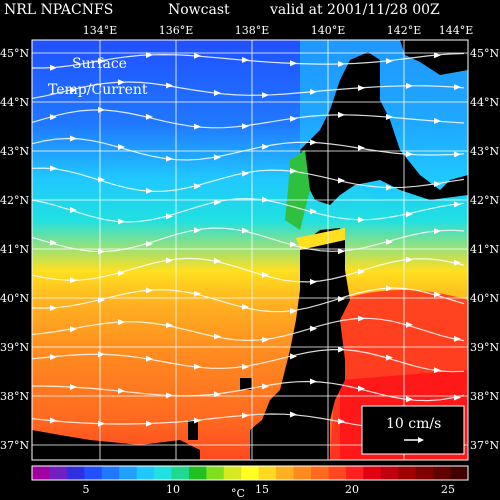  What do you see at coordinates (355, 10) in the screenshot?
I see `valid-time: valid at 2001/11/28 00Z` at bounding box center [355, 10].